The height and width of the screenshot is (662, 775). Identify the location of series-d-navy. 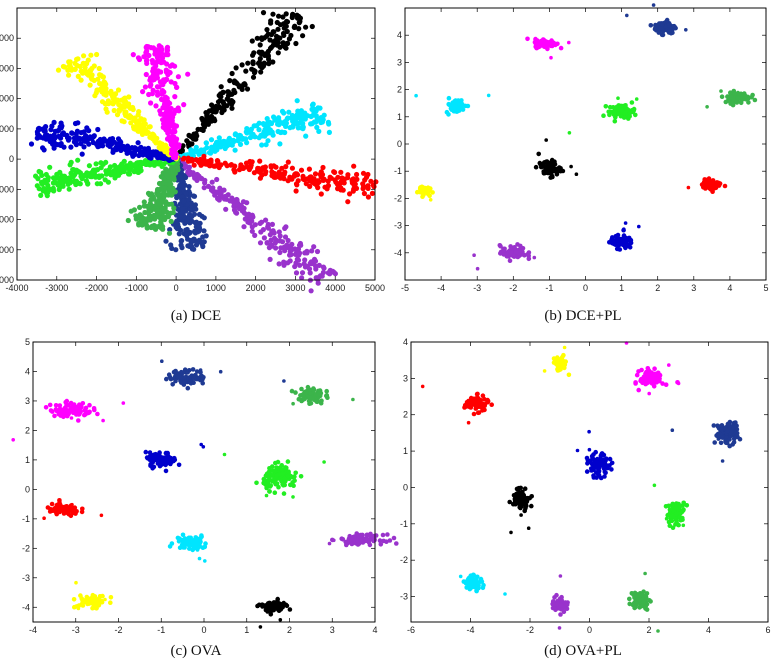
(706, 441).